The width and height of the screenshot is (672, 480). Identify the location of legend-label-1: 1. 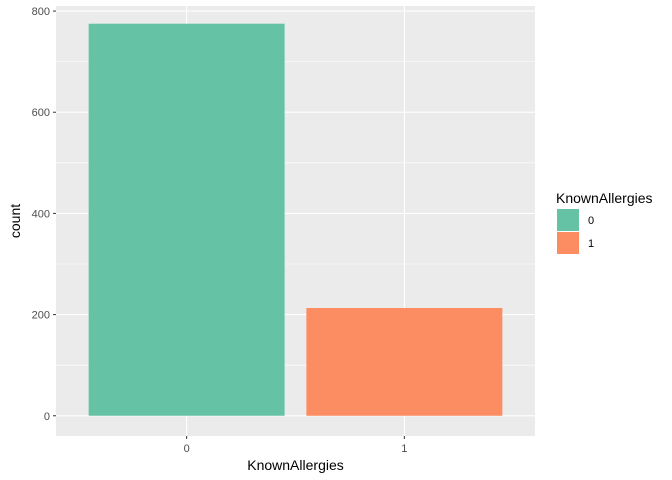
(591, 244).